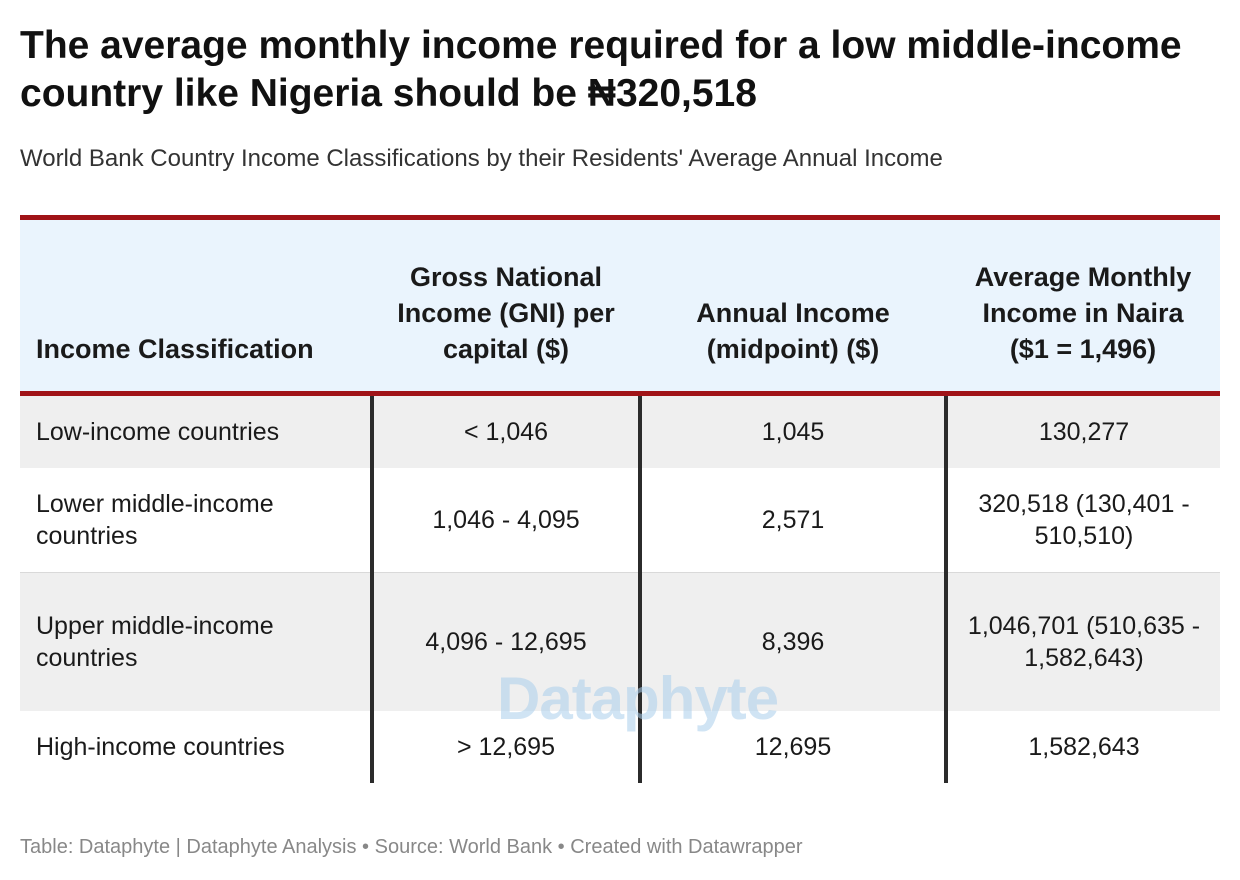 The height and width of the screenshot is (880, 1240). I want to click on cell-gni: > 12,695, so click(505, 746).